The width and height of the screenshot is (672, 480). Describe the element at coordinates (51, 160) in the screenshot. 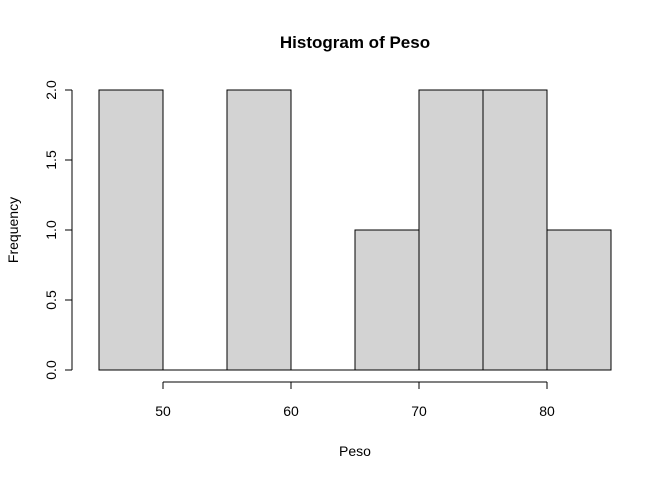

I see `y-tick-label: 1.5` at that location.